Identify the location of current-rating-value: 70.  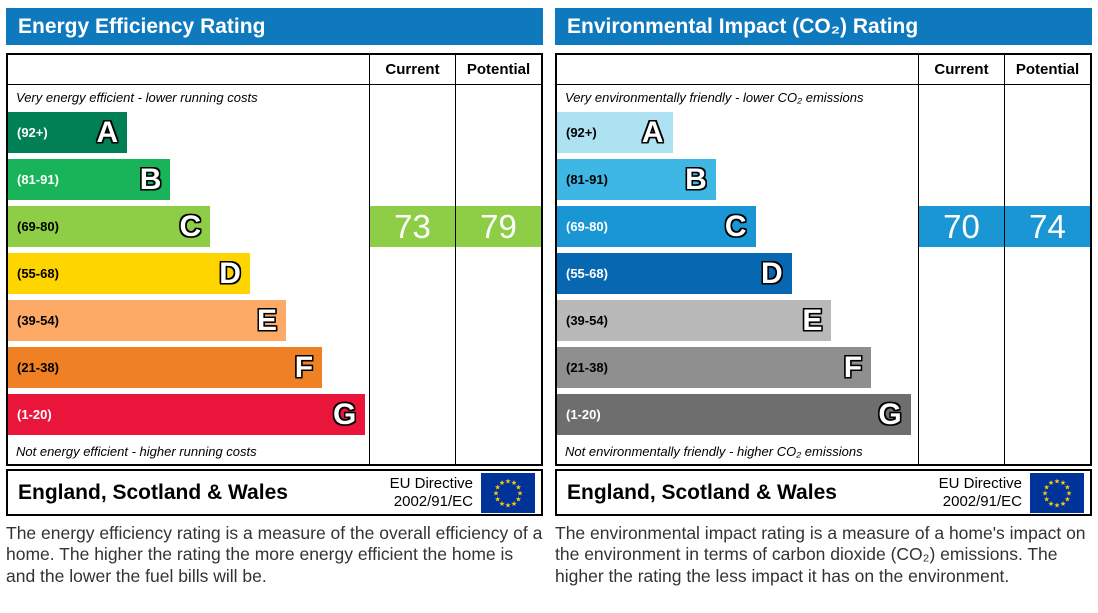
(961, 226).